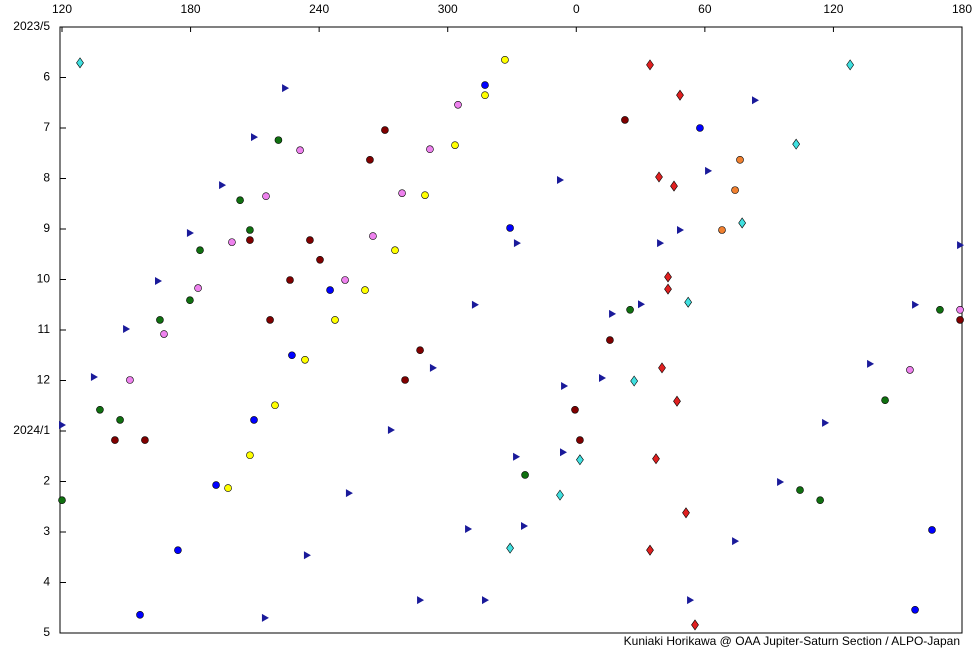 This screenshot has height=650, width=980. What do you see at coordinates (319, 9) in the screenshot?
I see `x-tick-label: 240` at bounding box center [319, 9].